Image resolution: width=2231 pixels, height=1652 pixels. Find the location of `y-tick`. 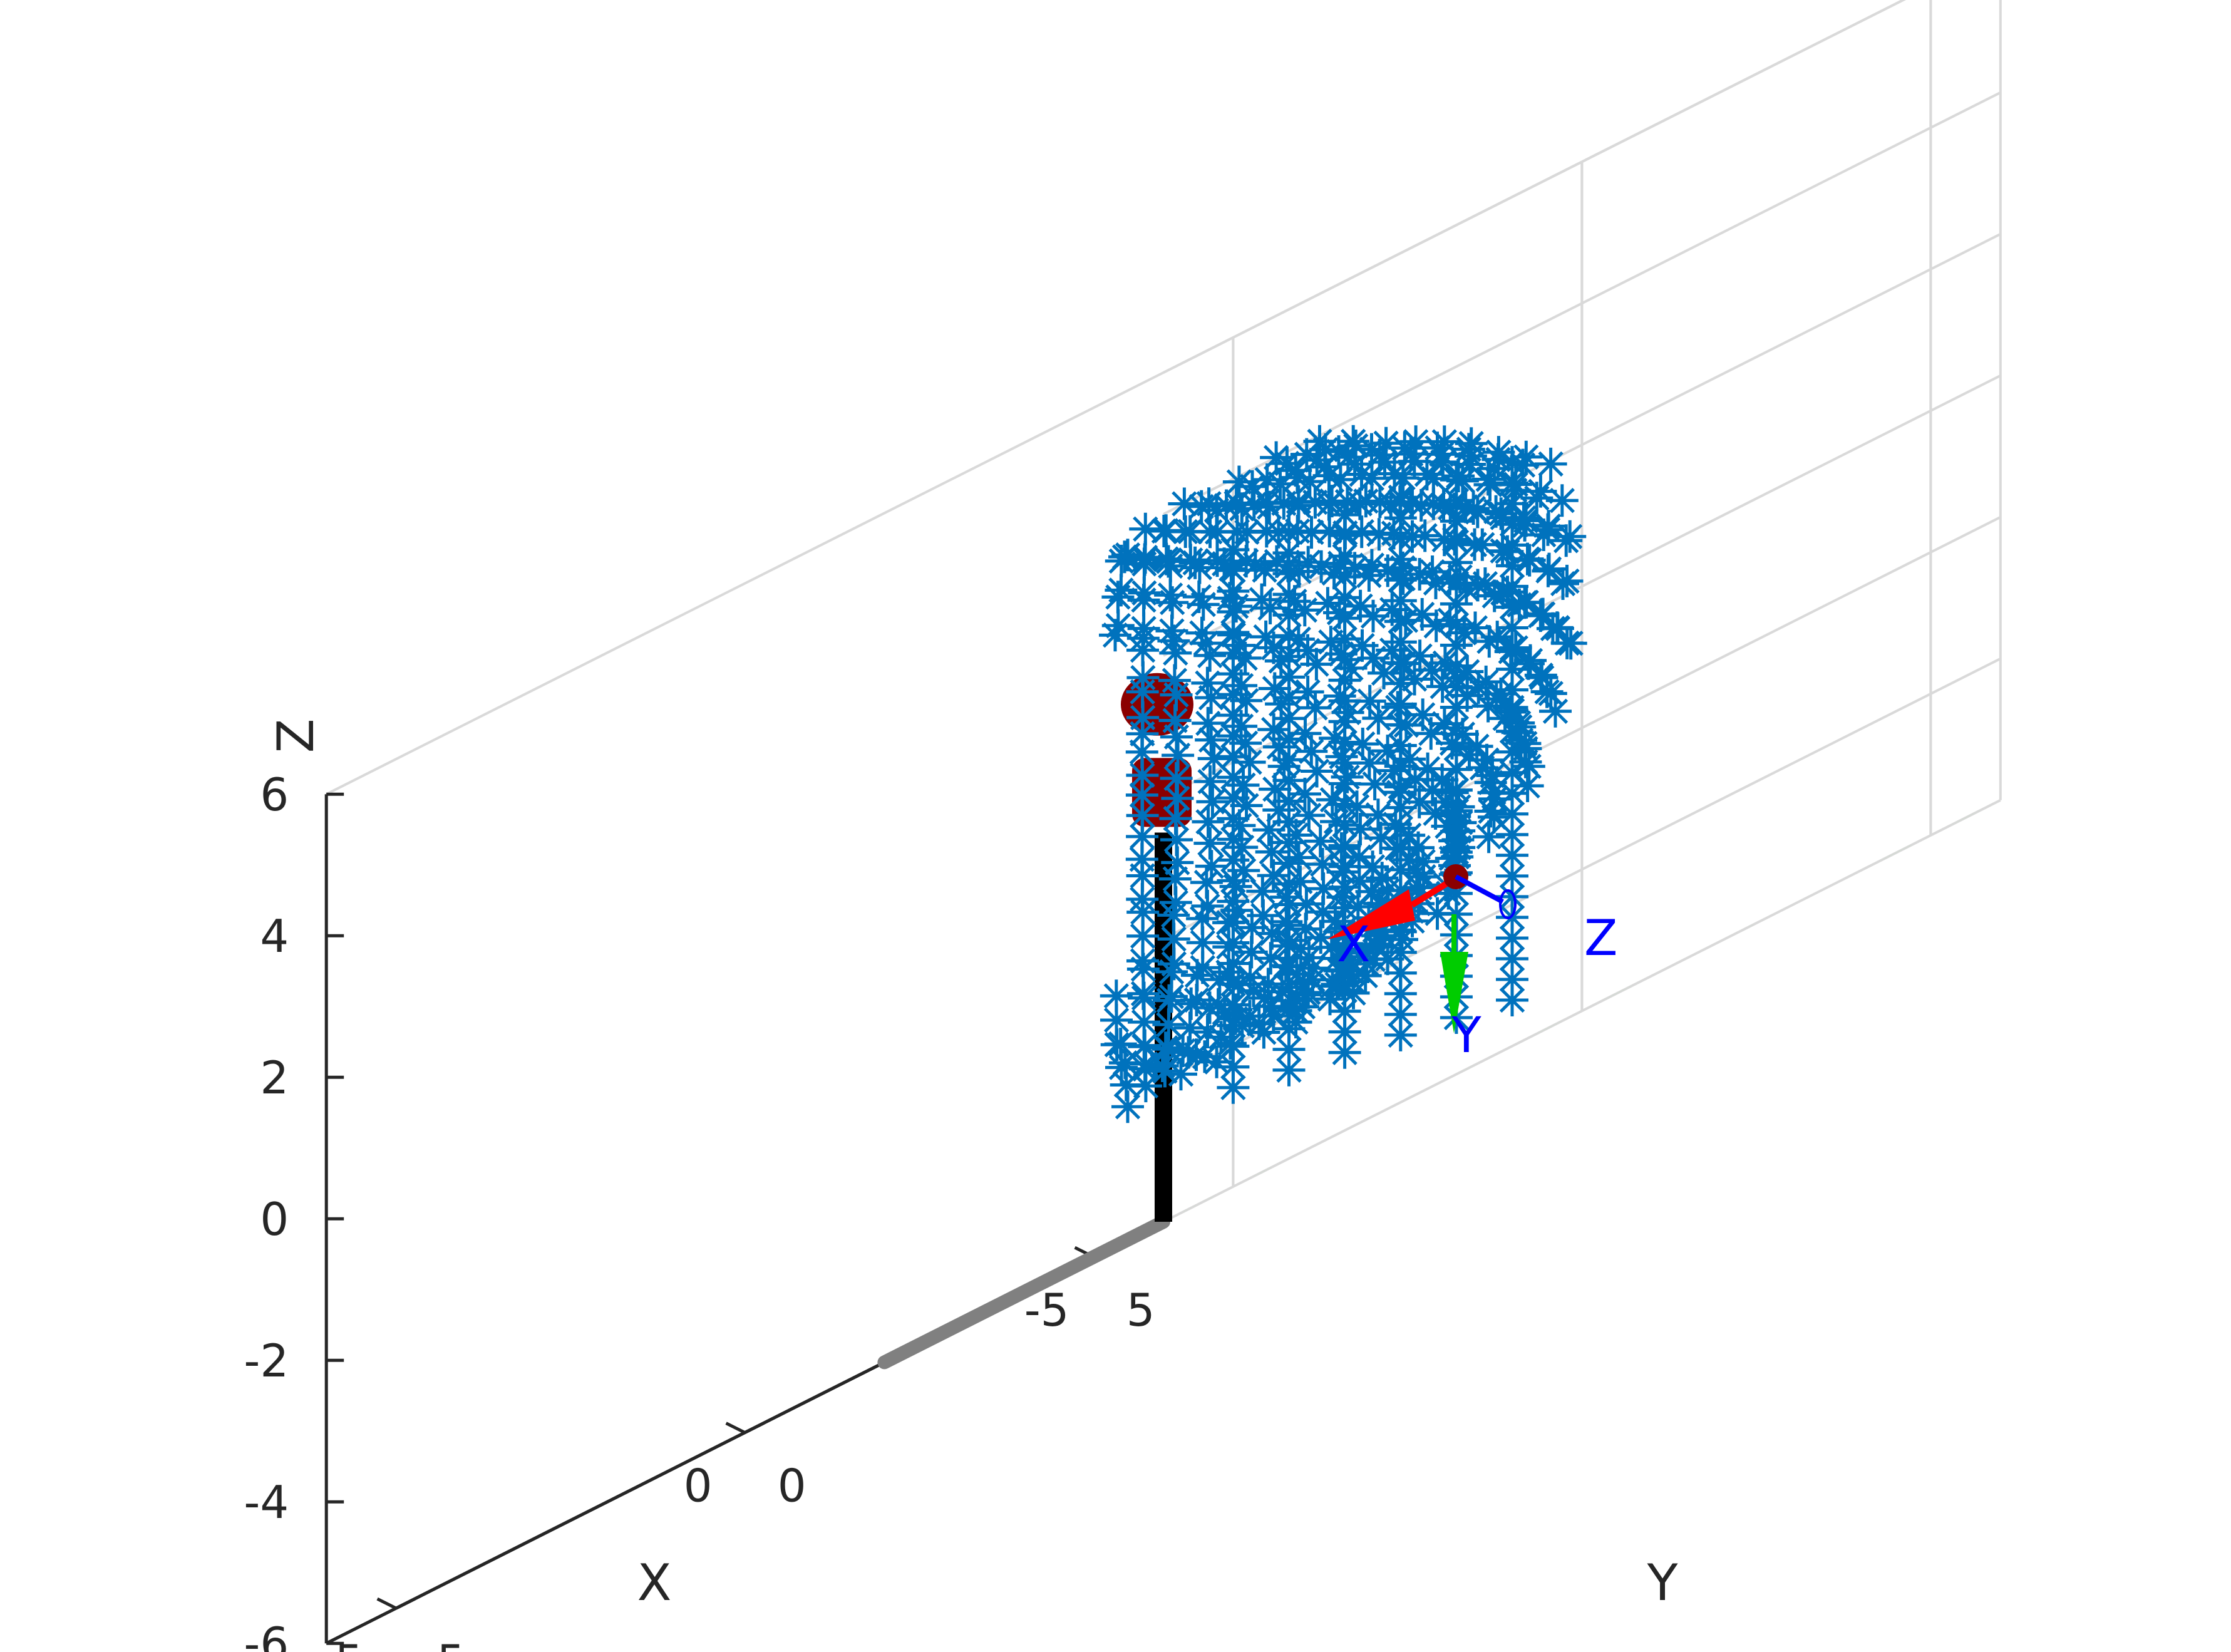

y-tick is located at coordinates (386, 1603).